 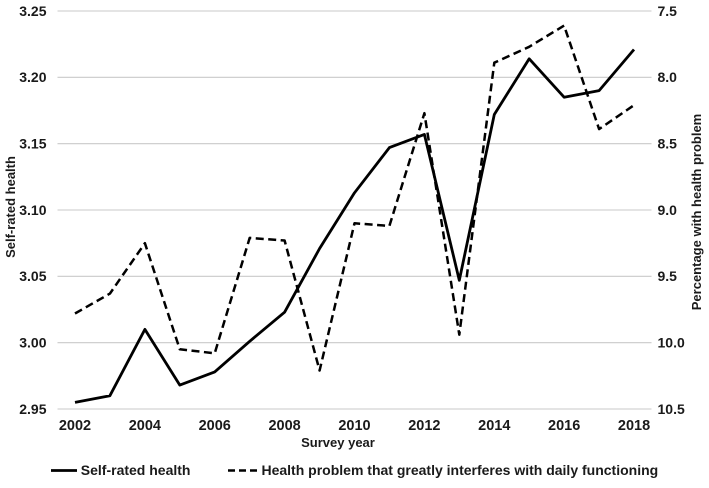 I want to click on legend-item-self-rated-health: Self-rated health, so click(x=120, y=470).